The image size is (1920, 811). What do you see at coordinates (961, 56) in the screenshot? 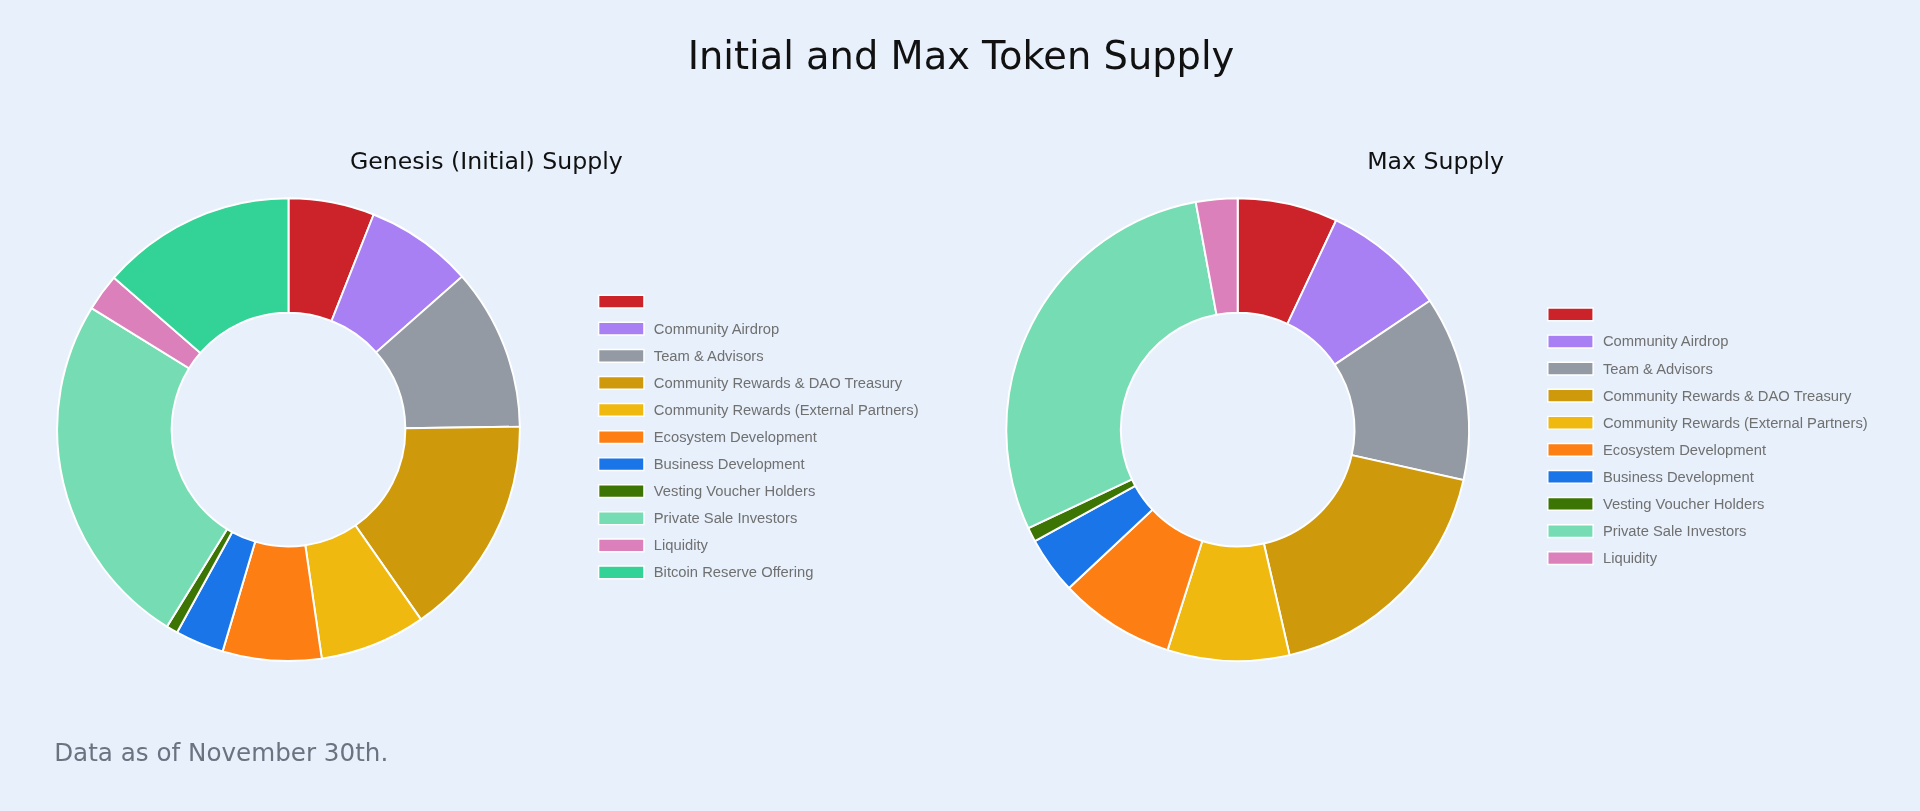
I see `chart-title: Initial and Max Token Supply` at bounding box center [961, 56].